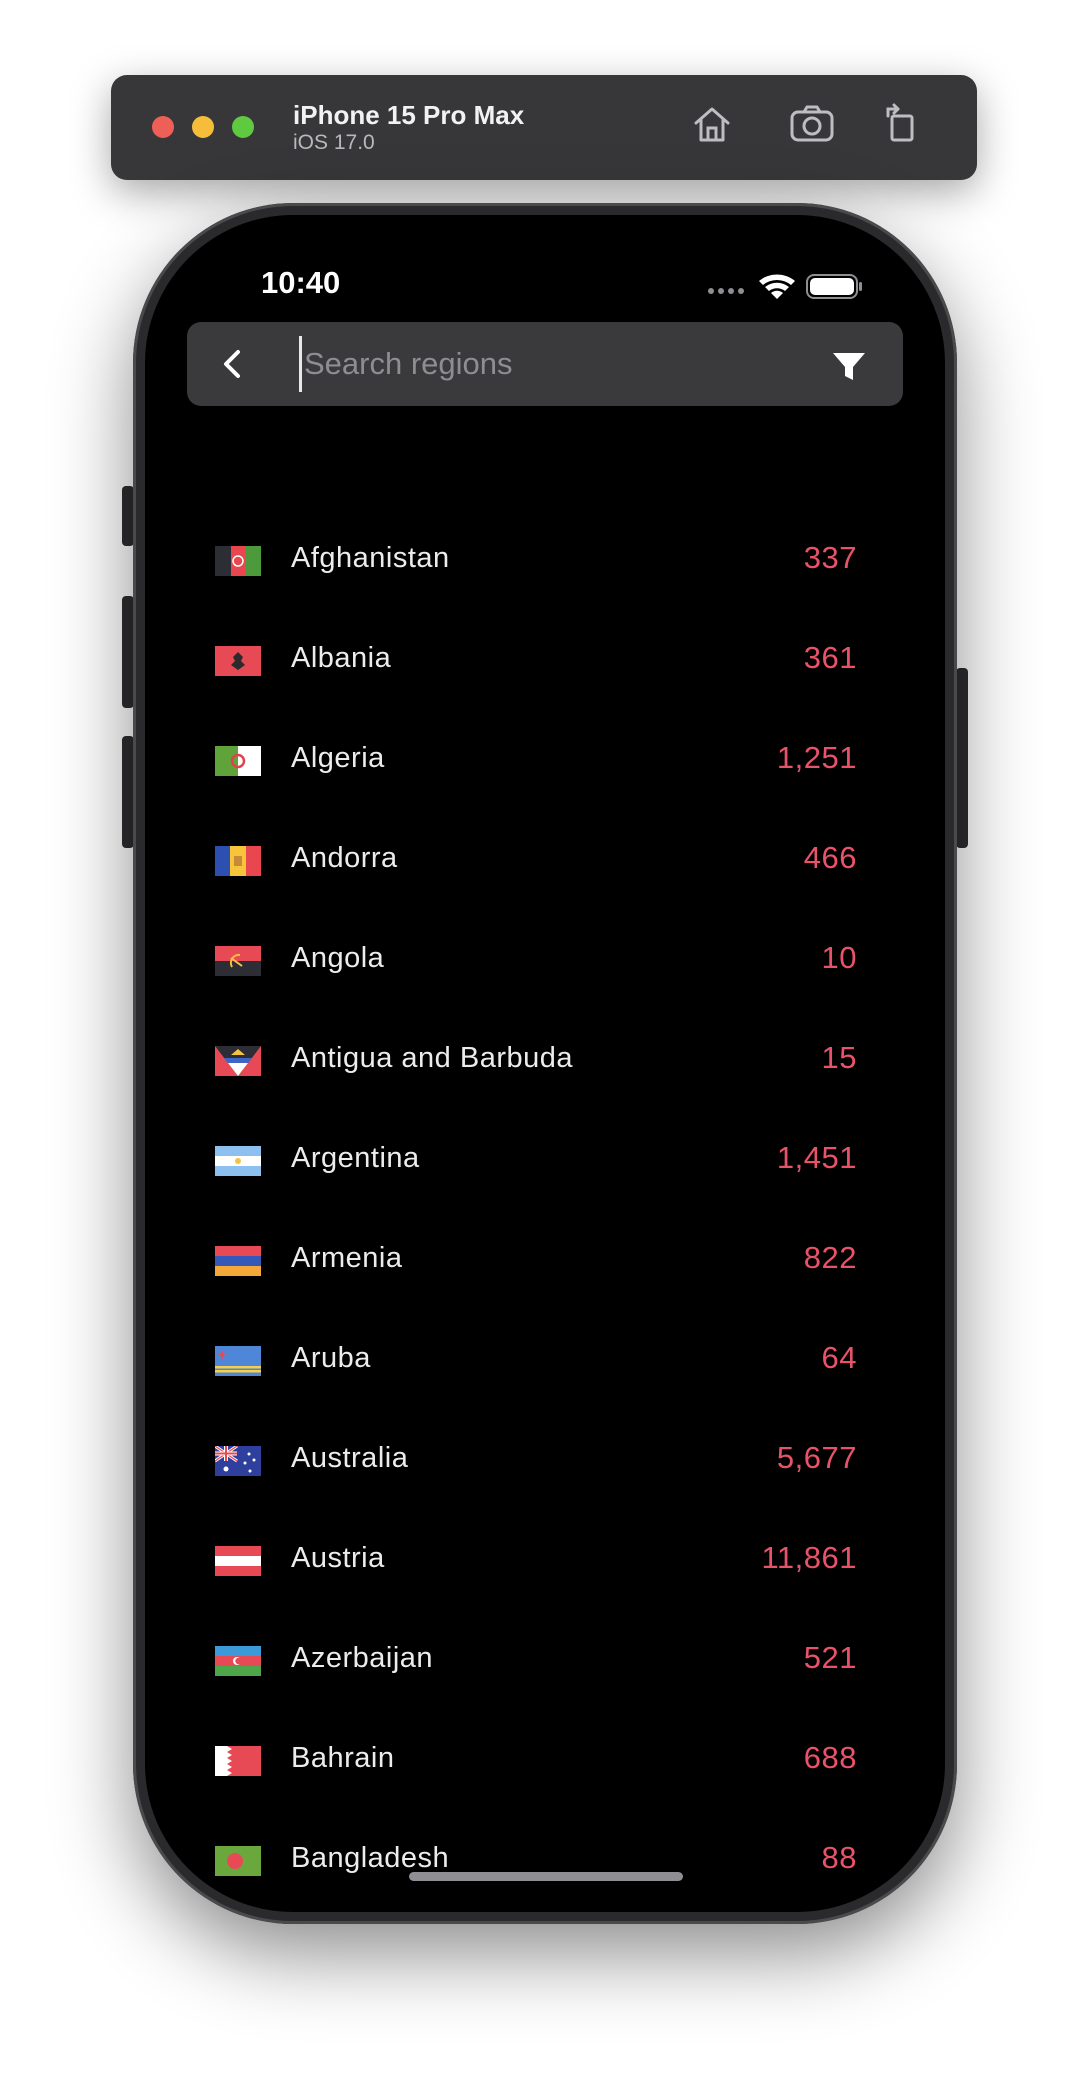  Describe the element at coordinates (370, 558) in the screenshot. I see `region-name: Afghanistan` at that location.